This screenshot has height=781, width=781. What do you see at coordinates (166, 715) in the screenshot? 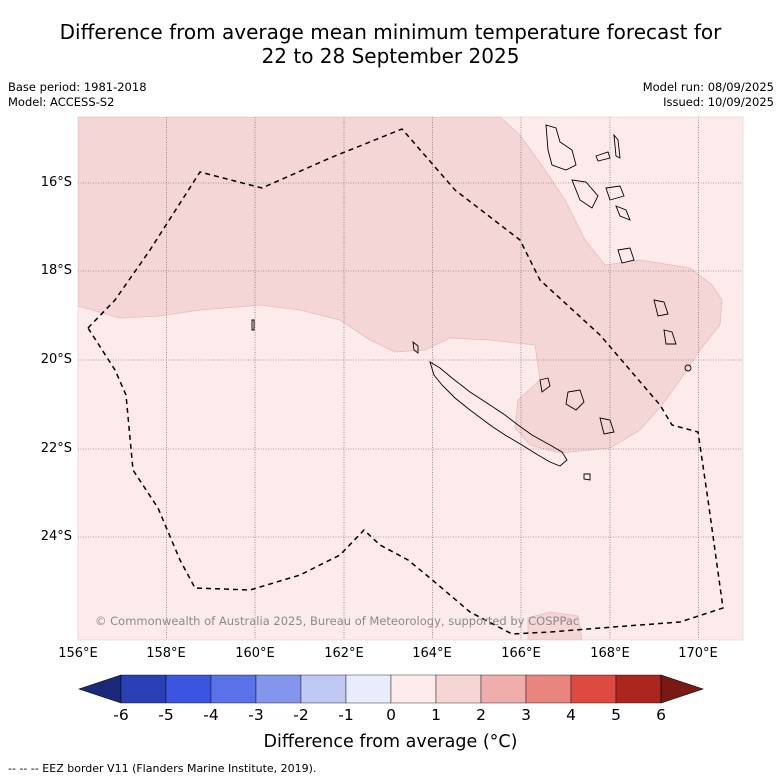
I see `colorbar-tick-label: -5` at bounding box center [166, 715].